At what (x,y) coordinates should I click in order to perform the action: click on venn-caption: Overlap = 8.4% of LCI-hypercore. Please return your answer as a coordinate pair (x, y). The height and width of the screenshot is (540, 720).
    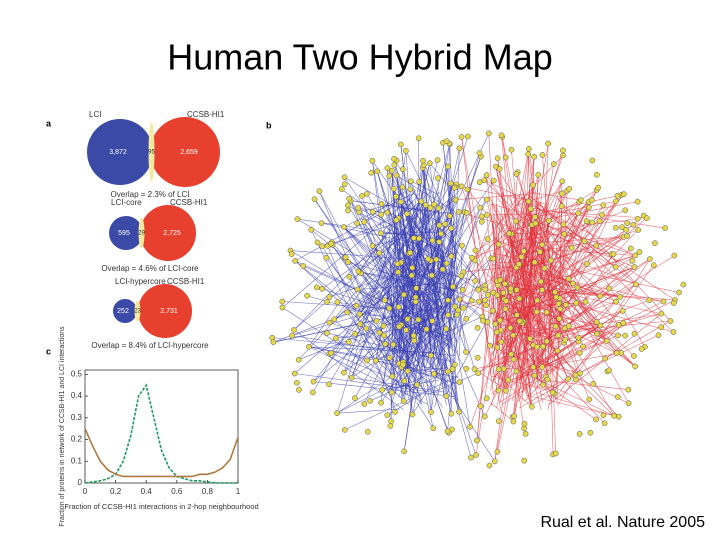
    Looking at the image, I should click on (150, 345).